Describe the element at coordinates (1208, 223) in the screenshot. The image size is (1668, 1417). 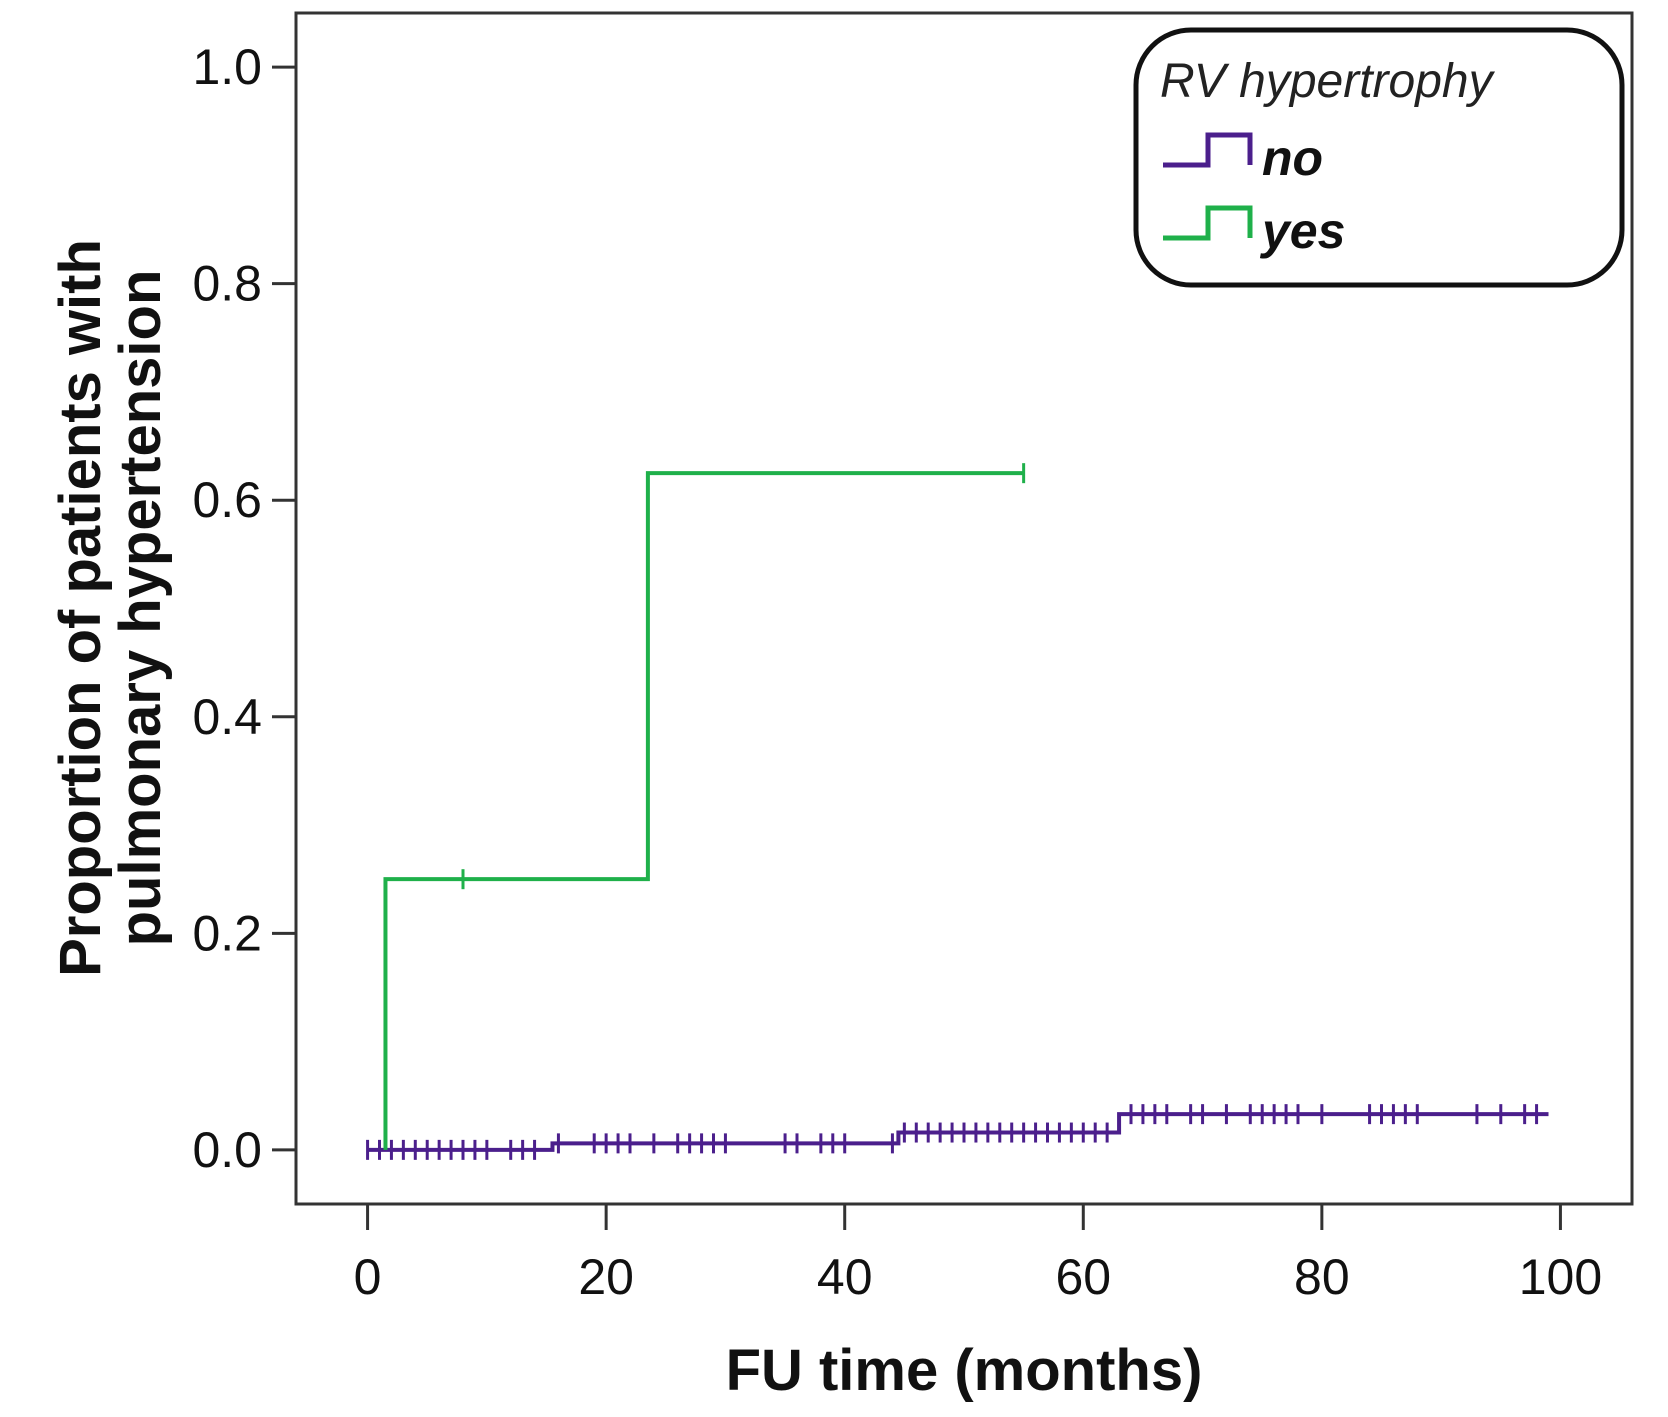
I see `legend-swatch-yes` at that location.